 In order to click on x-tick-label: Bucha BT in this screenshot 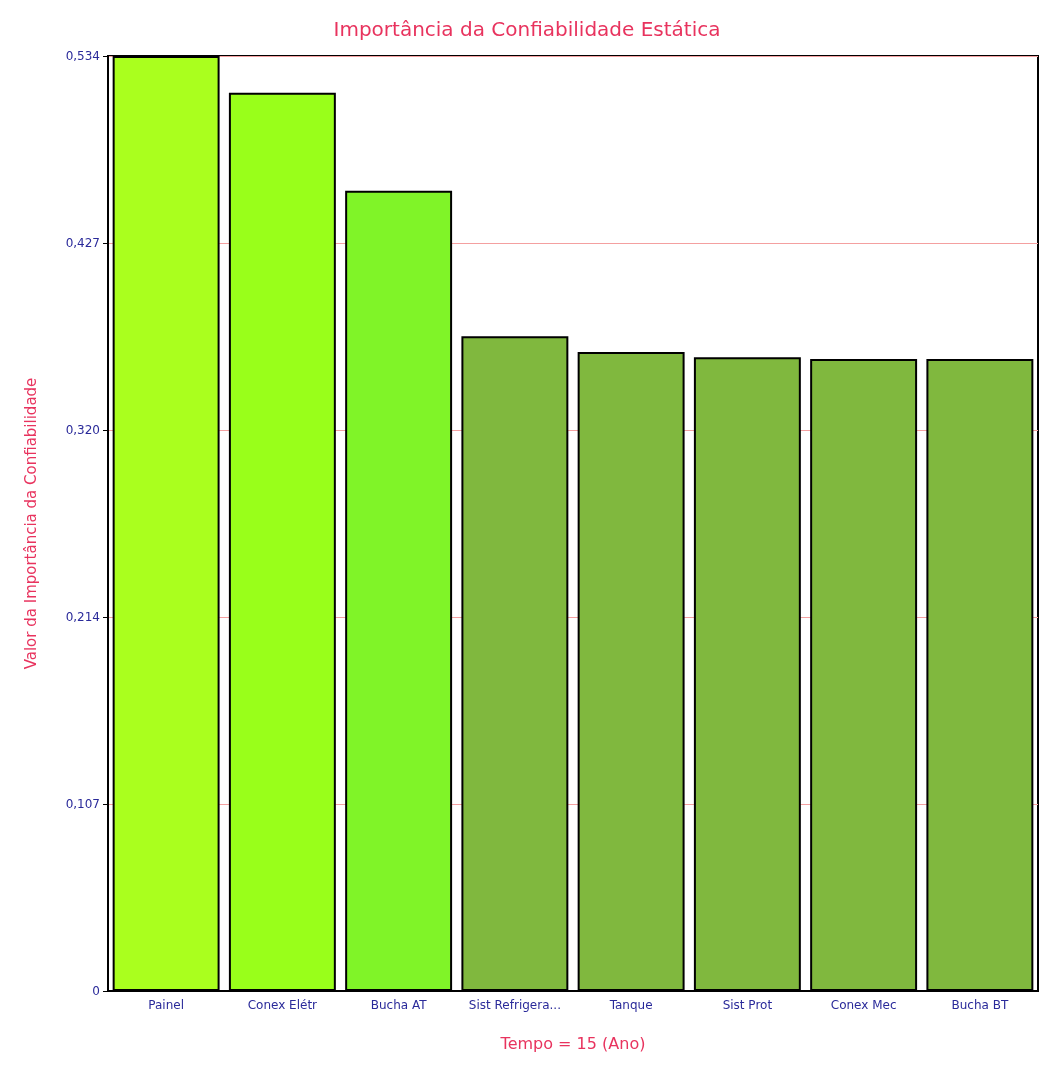, I will do `click(980, 1005)`.